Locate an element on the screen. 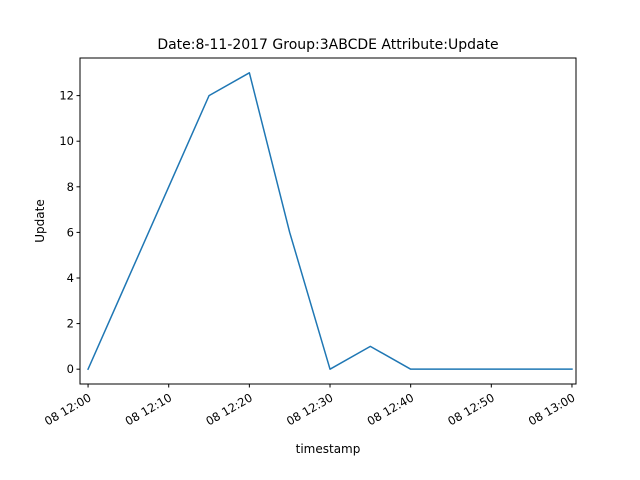 This screenshot has height=480, width=640. y-tick-label: 4 is located at coordinates (70, 278).